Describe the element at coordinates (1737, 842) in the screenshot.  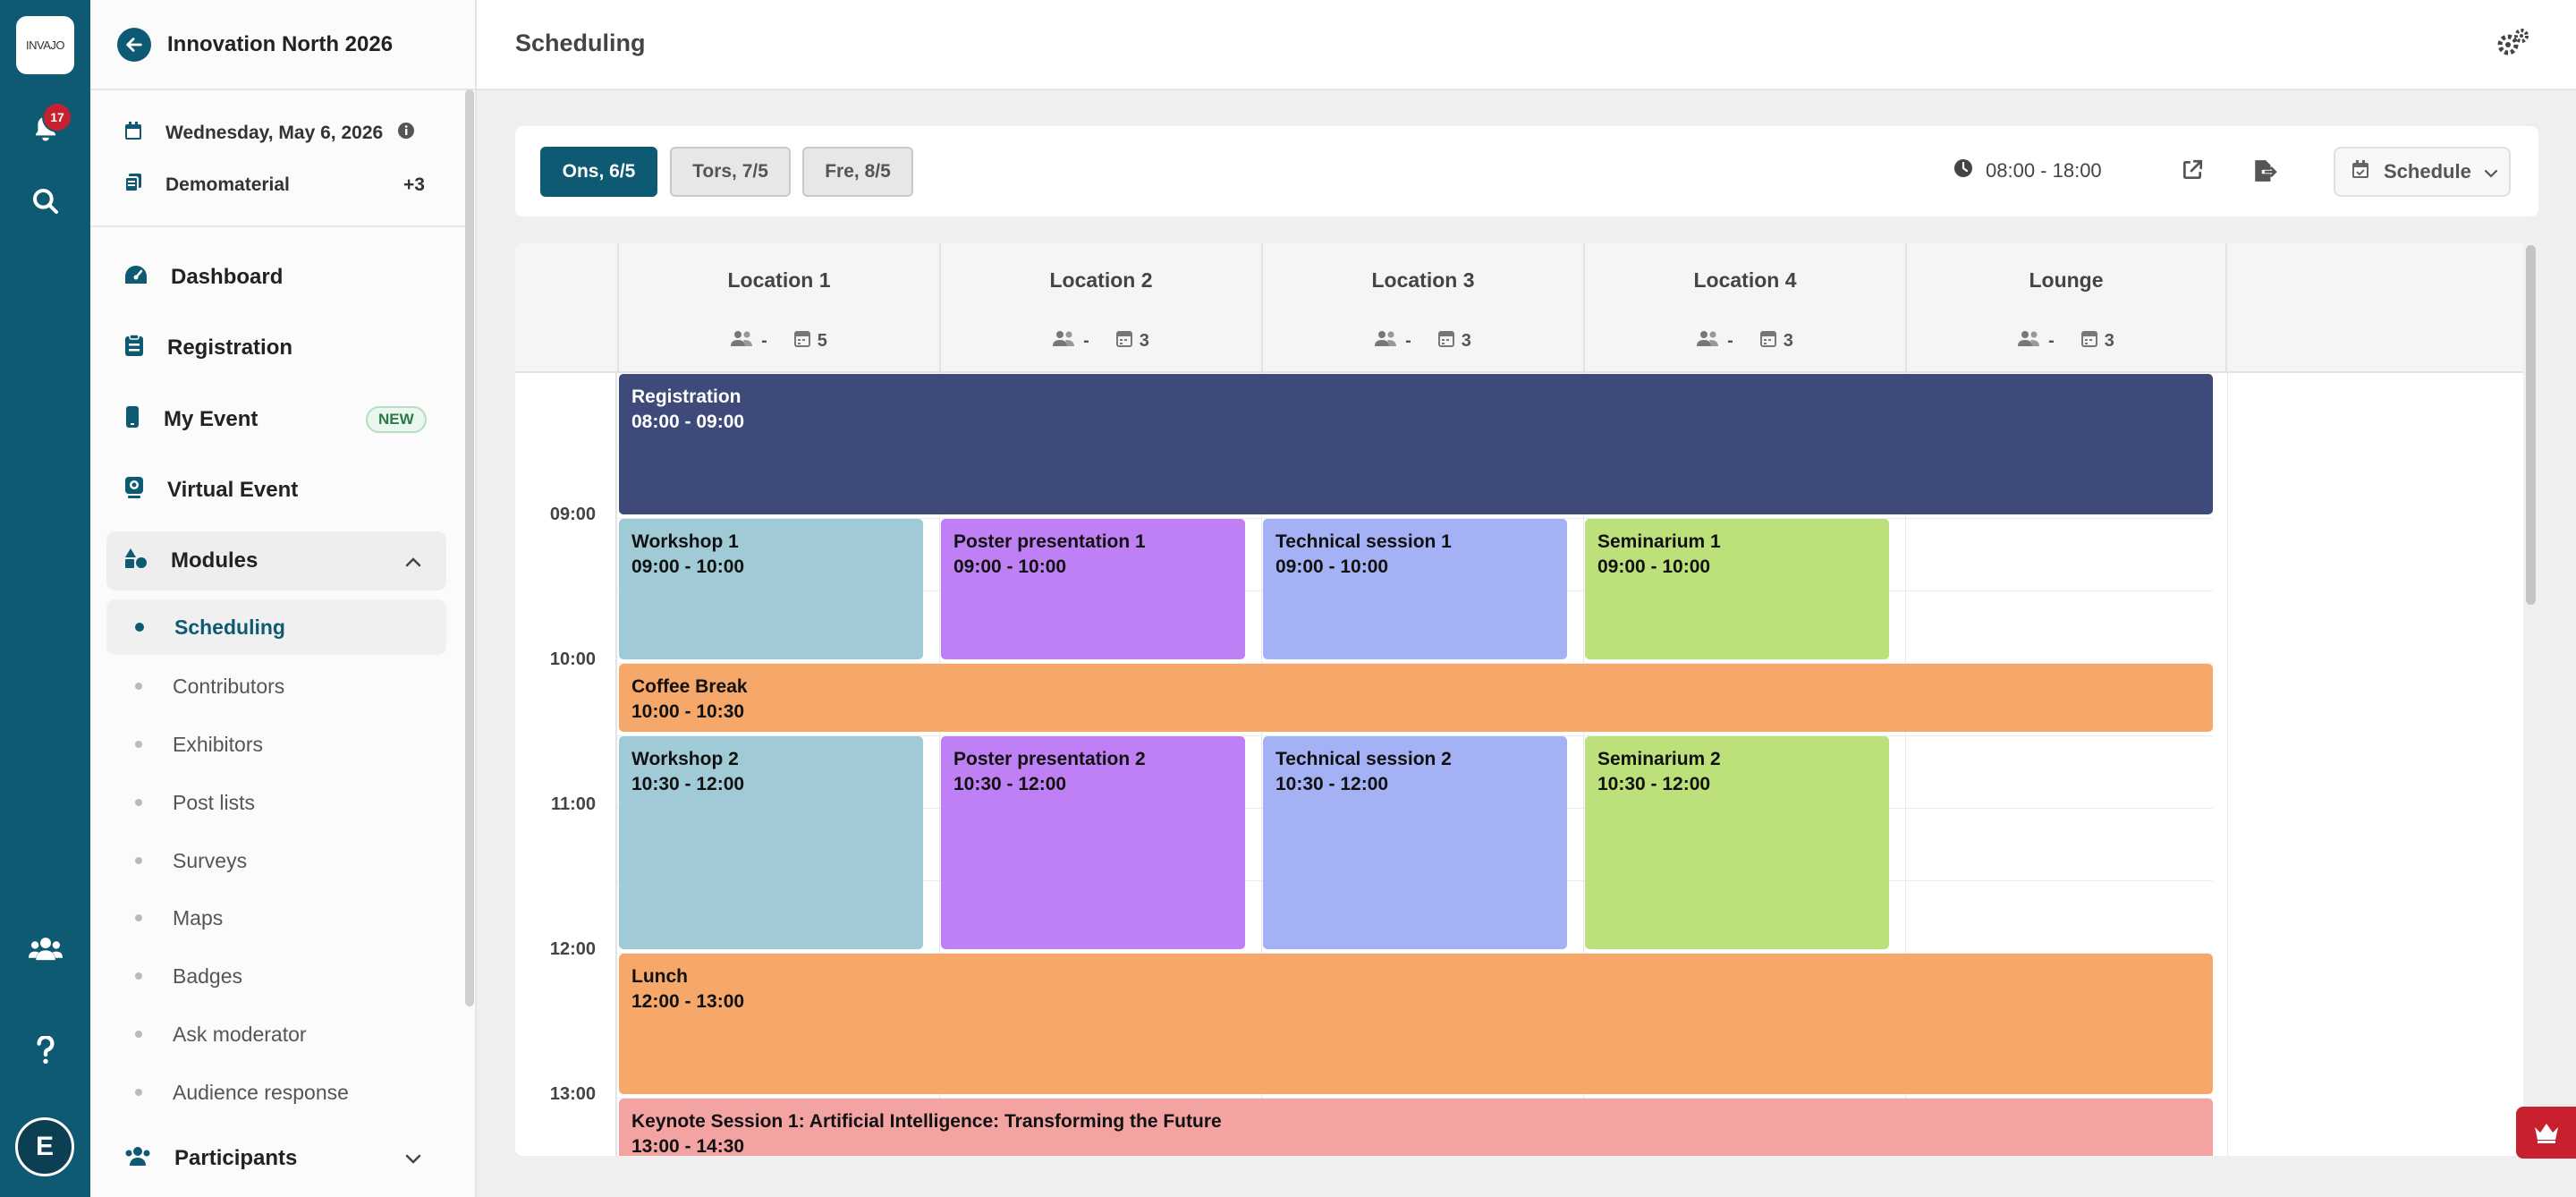
I see `event-seminarium-2: Seminarium 2 10:30 - 12:00` at that location.